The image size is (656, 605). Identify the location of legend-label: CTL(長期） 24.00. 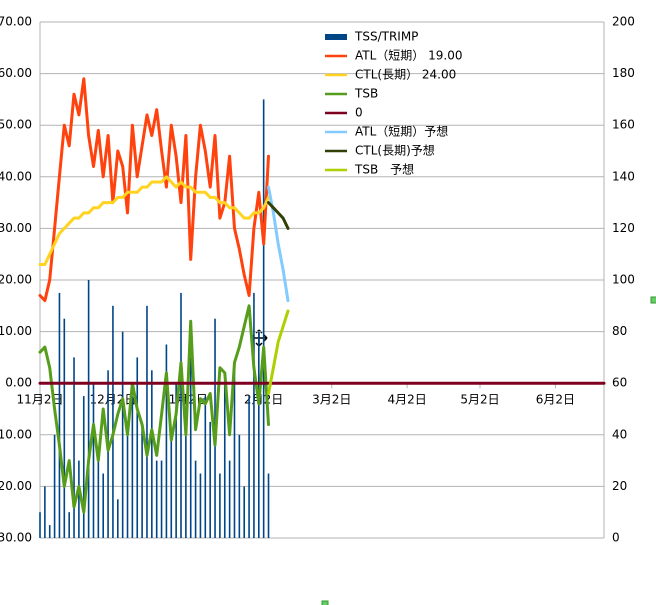
(405, 75).